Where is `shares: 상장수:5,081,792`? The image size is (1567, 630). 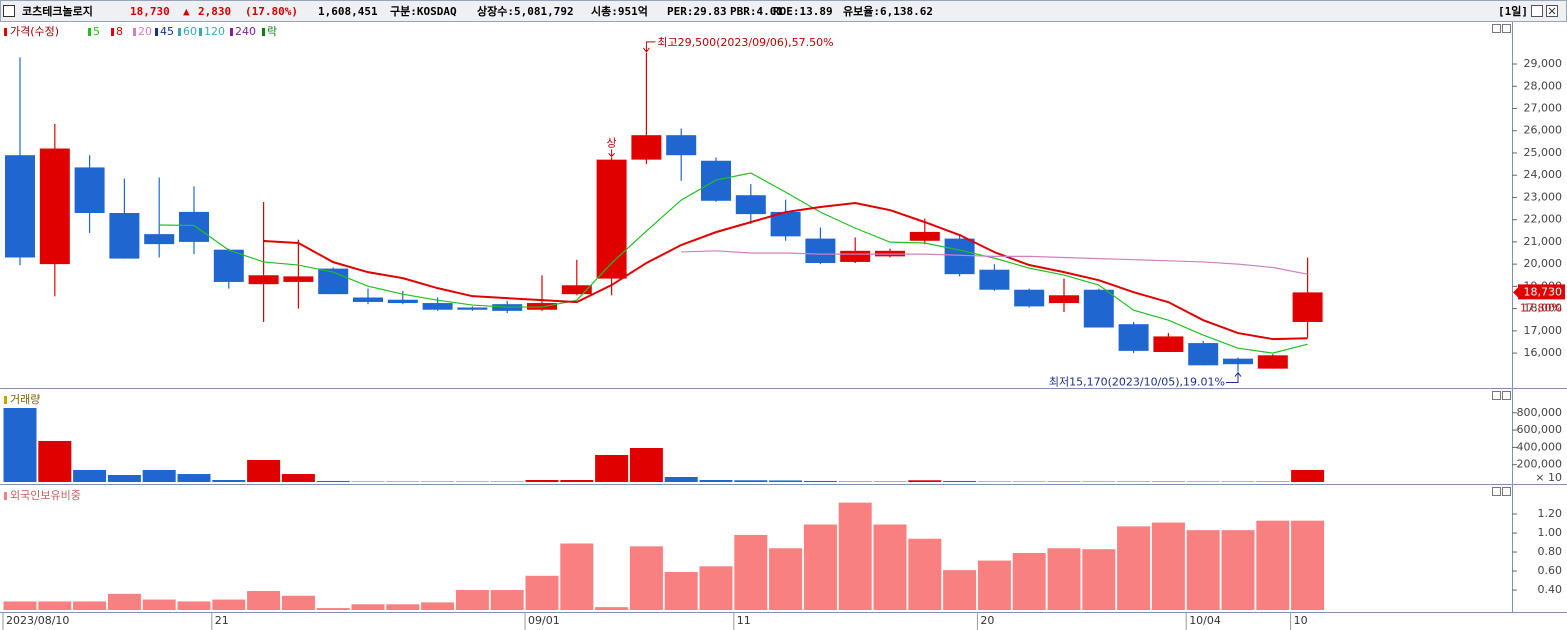
shares: 상장수:5,081,792 is located at coordinates (525, 11).